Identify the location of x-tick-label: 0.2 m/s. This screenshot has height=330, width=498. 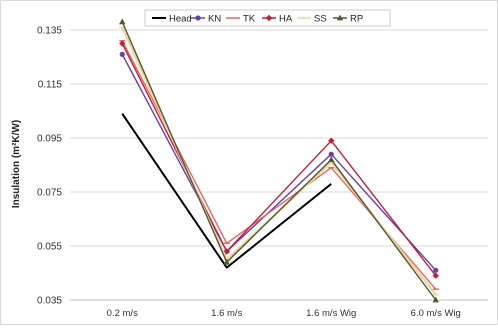
(122, 313).